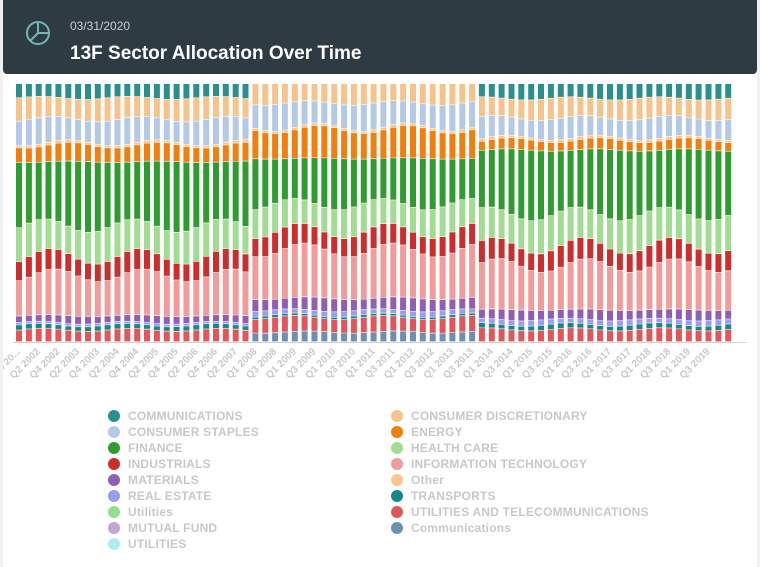 Image resolution: width=760 pixels, height=567 pixels. What do you see at coordinates (160, 496) in the screenshot?
I see `legend-item: REAL ESTATE` at bounding box center [160, 496].